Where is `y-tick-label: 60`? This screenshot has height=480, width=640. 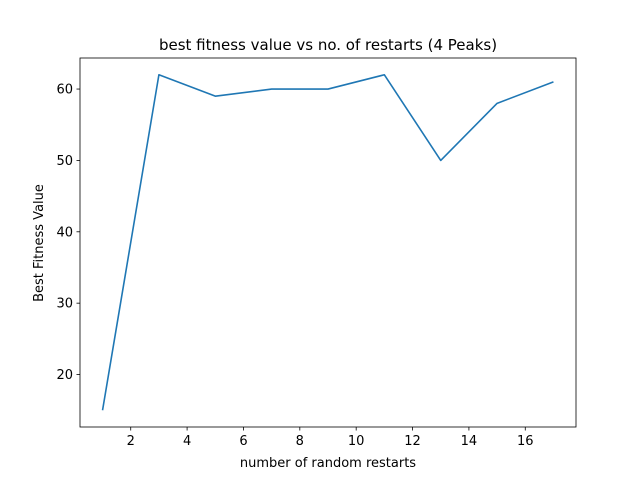
y-tick-label: 60 is located at coordinates (64, 90).